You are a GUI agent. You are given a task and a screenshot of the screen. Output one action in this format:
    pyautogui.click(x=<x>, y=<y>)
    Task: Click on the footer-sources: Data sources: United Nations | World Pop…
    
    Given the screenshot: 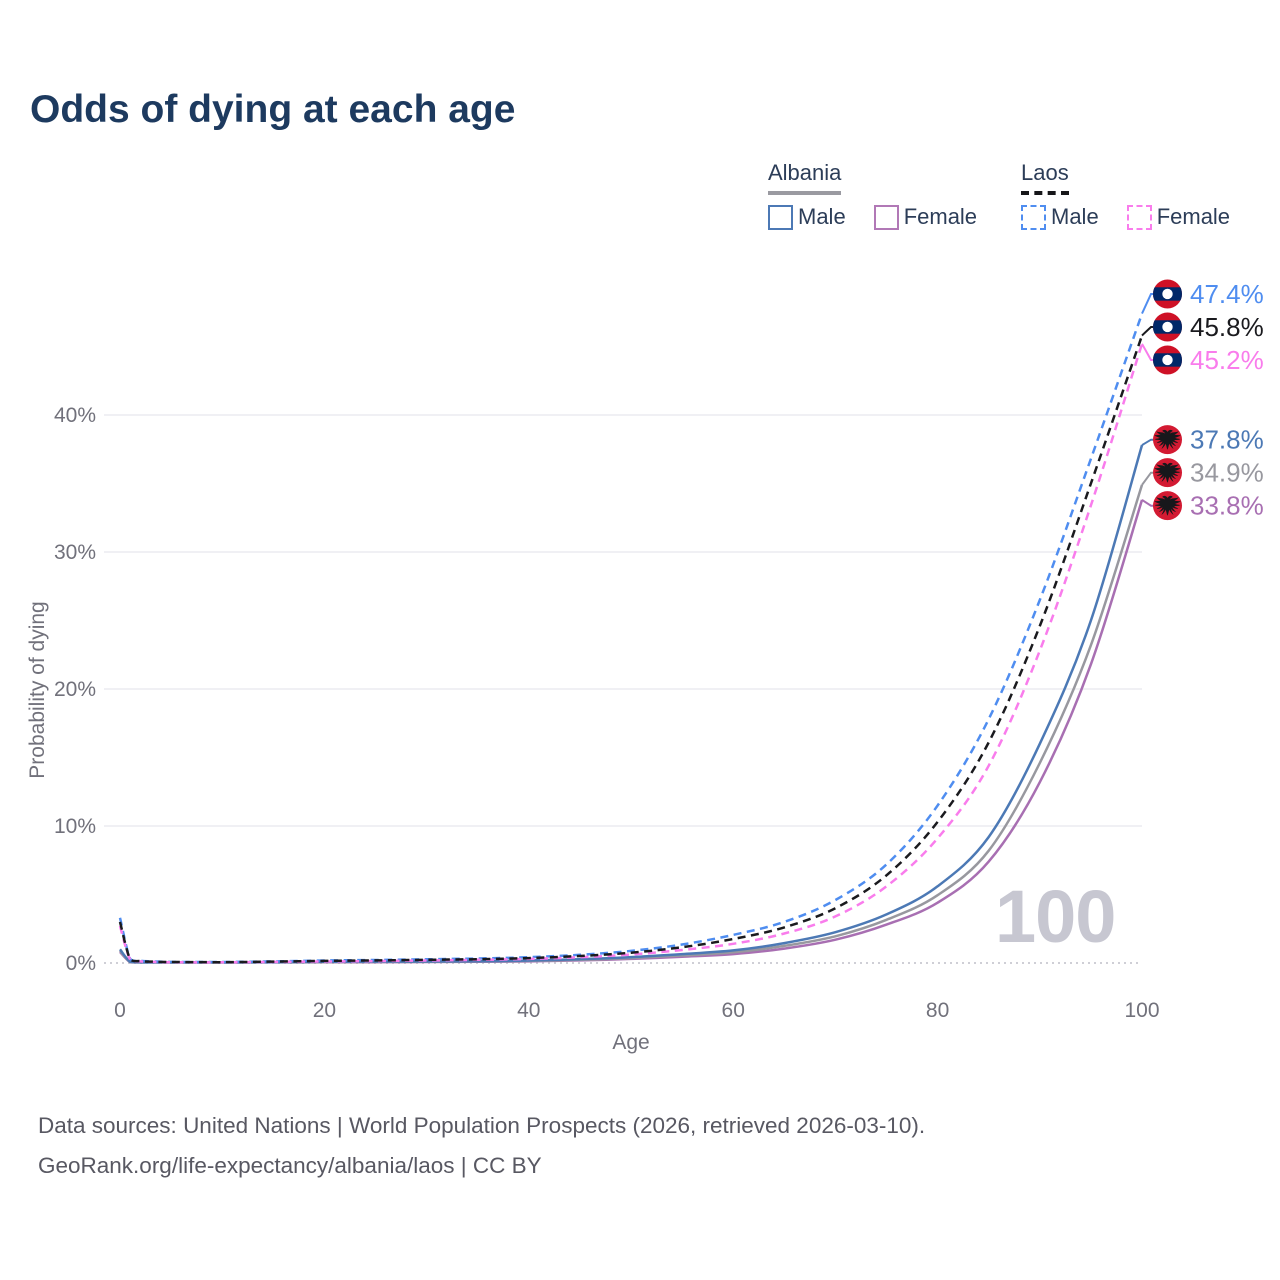 What is the action you would take?
    pyautogui.click(x=482, y=1125)
    